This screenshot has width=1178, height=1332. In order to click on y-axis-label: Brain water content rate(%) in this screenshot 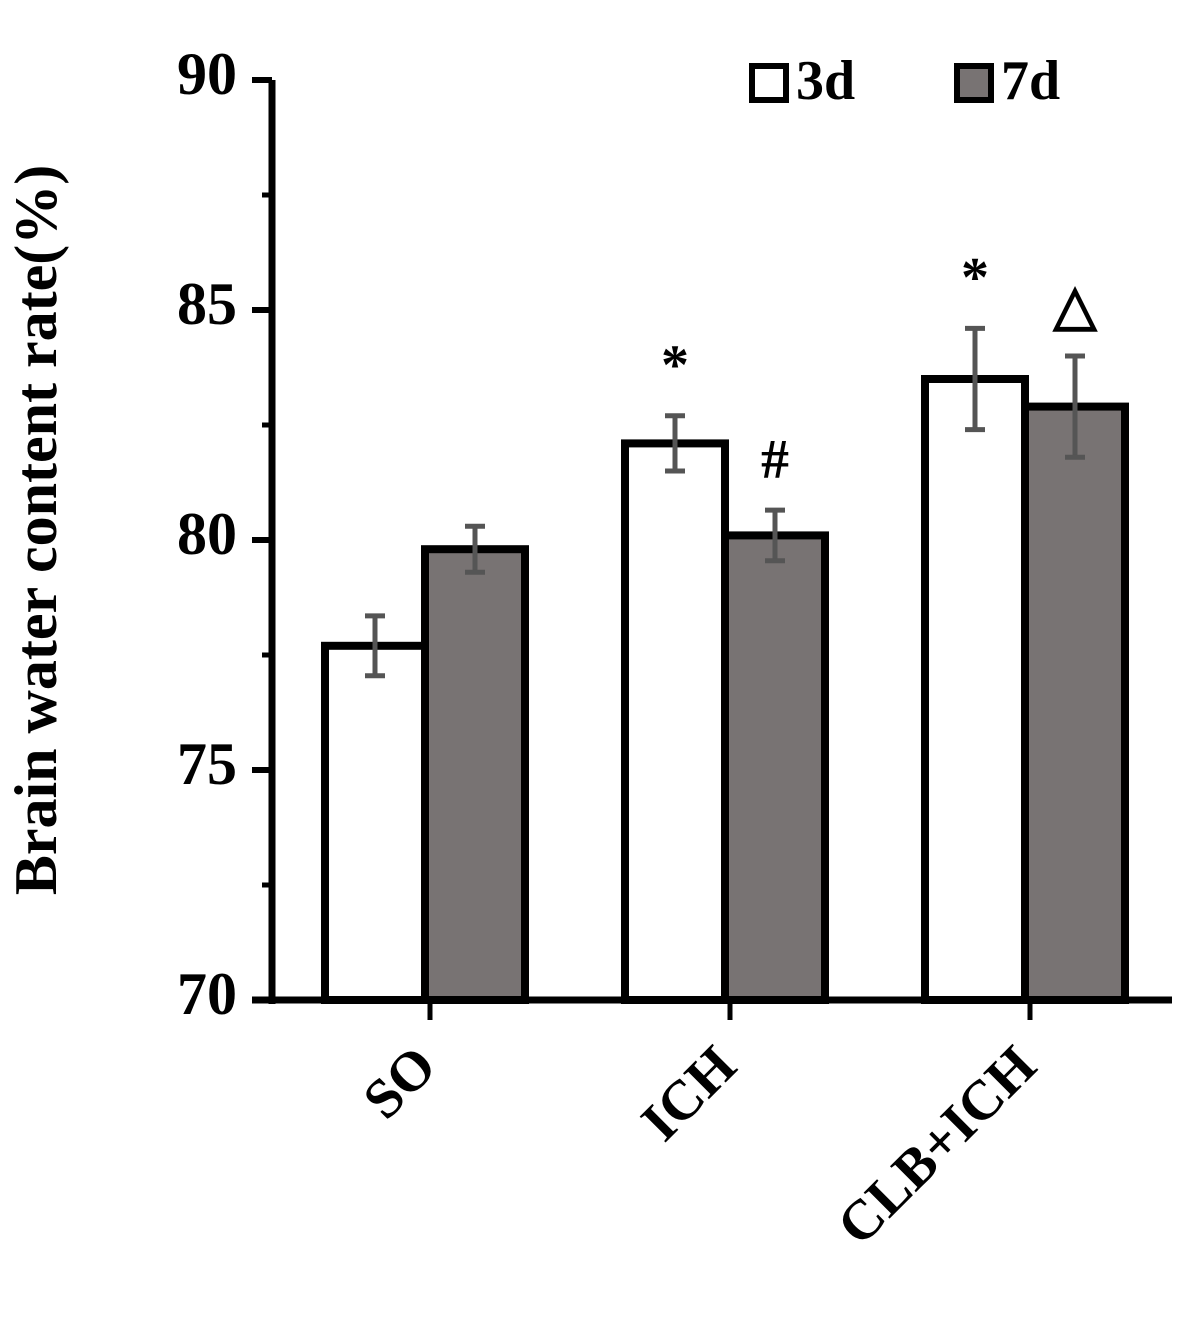, I will do `click(36, 530)`.